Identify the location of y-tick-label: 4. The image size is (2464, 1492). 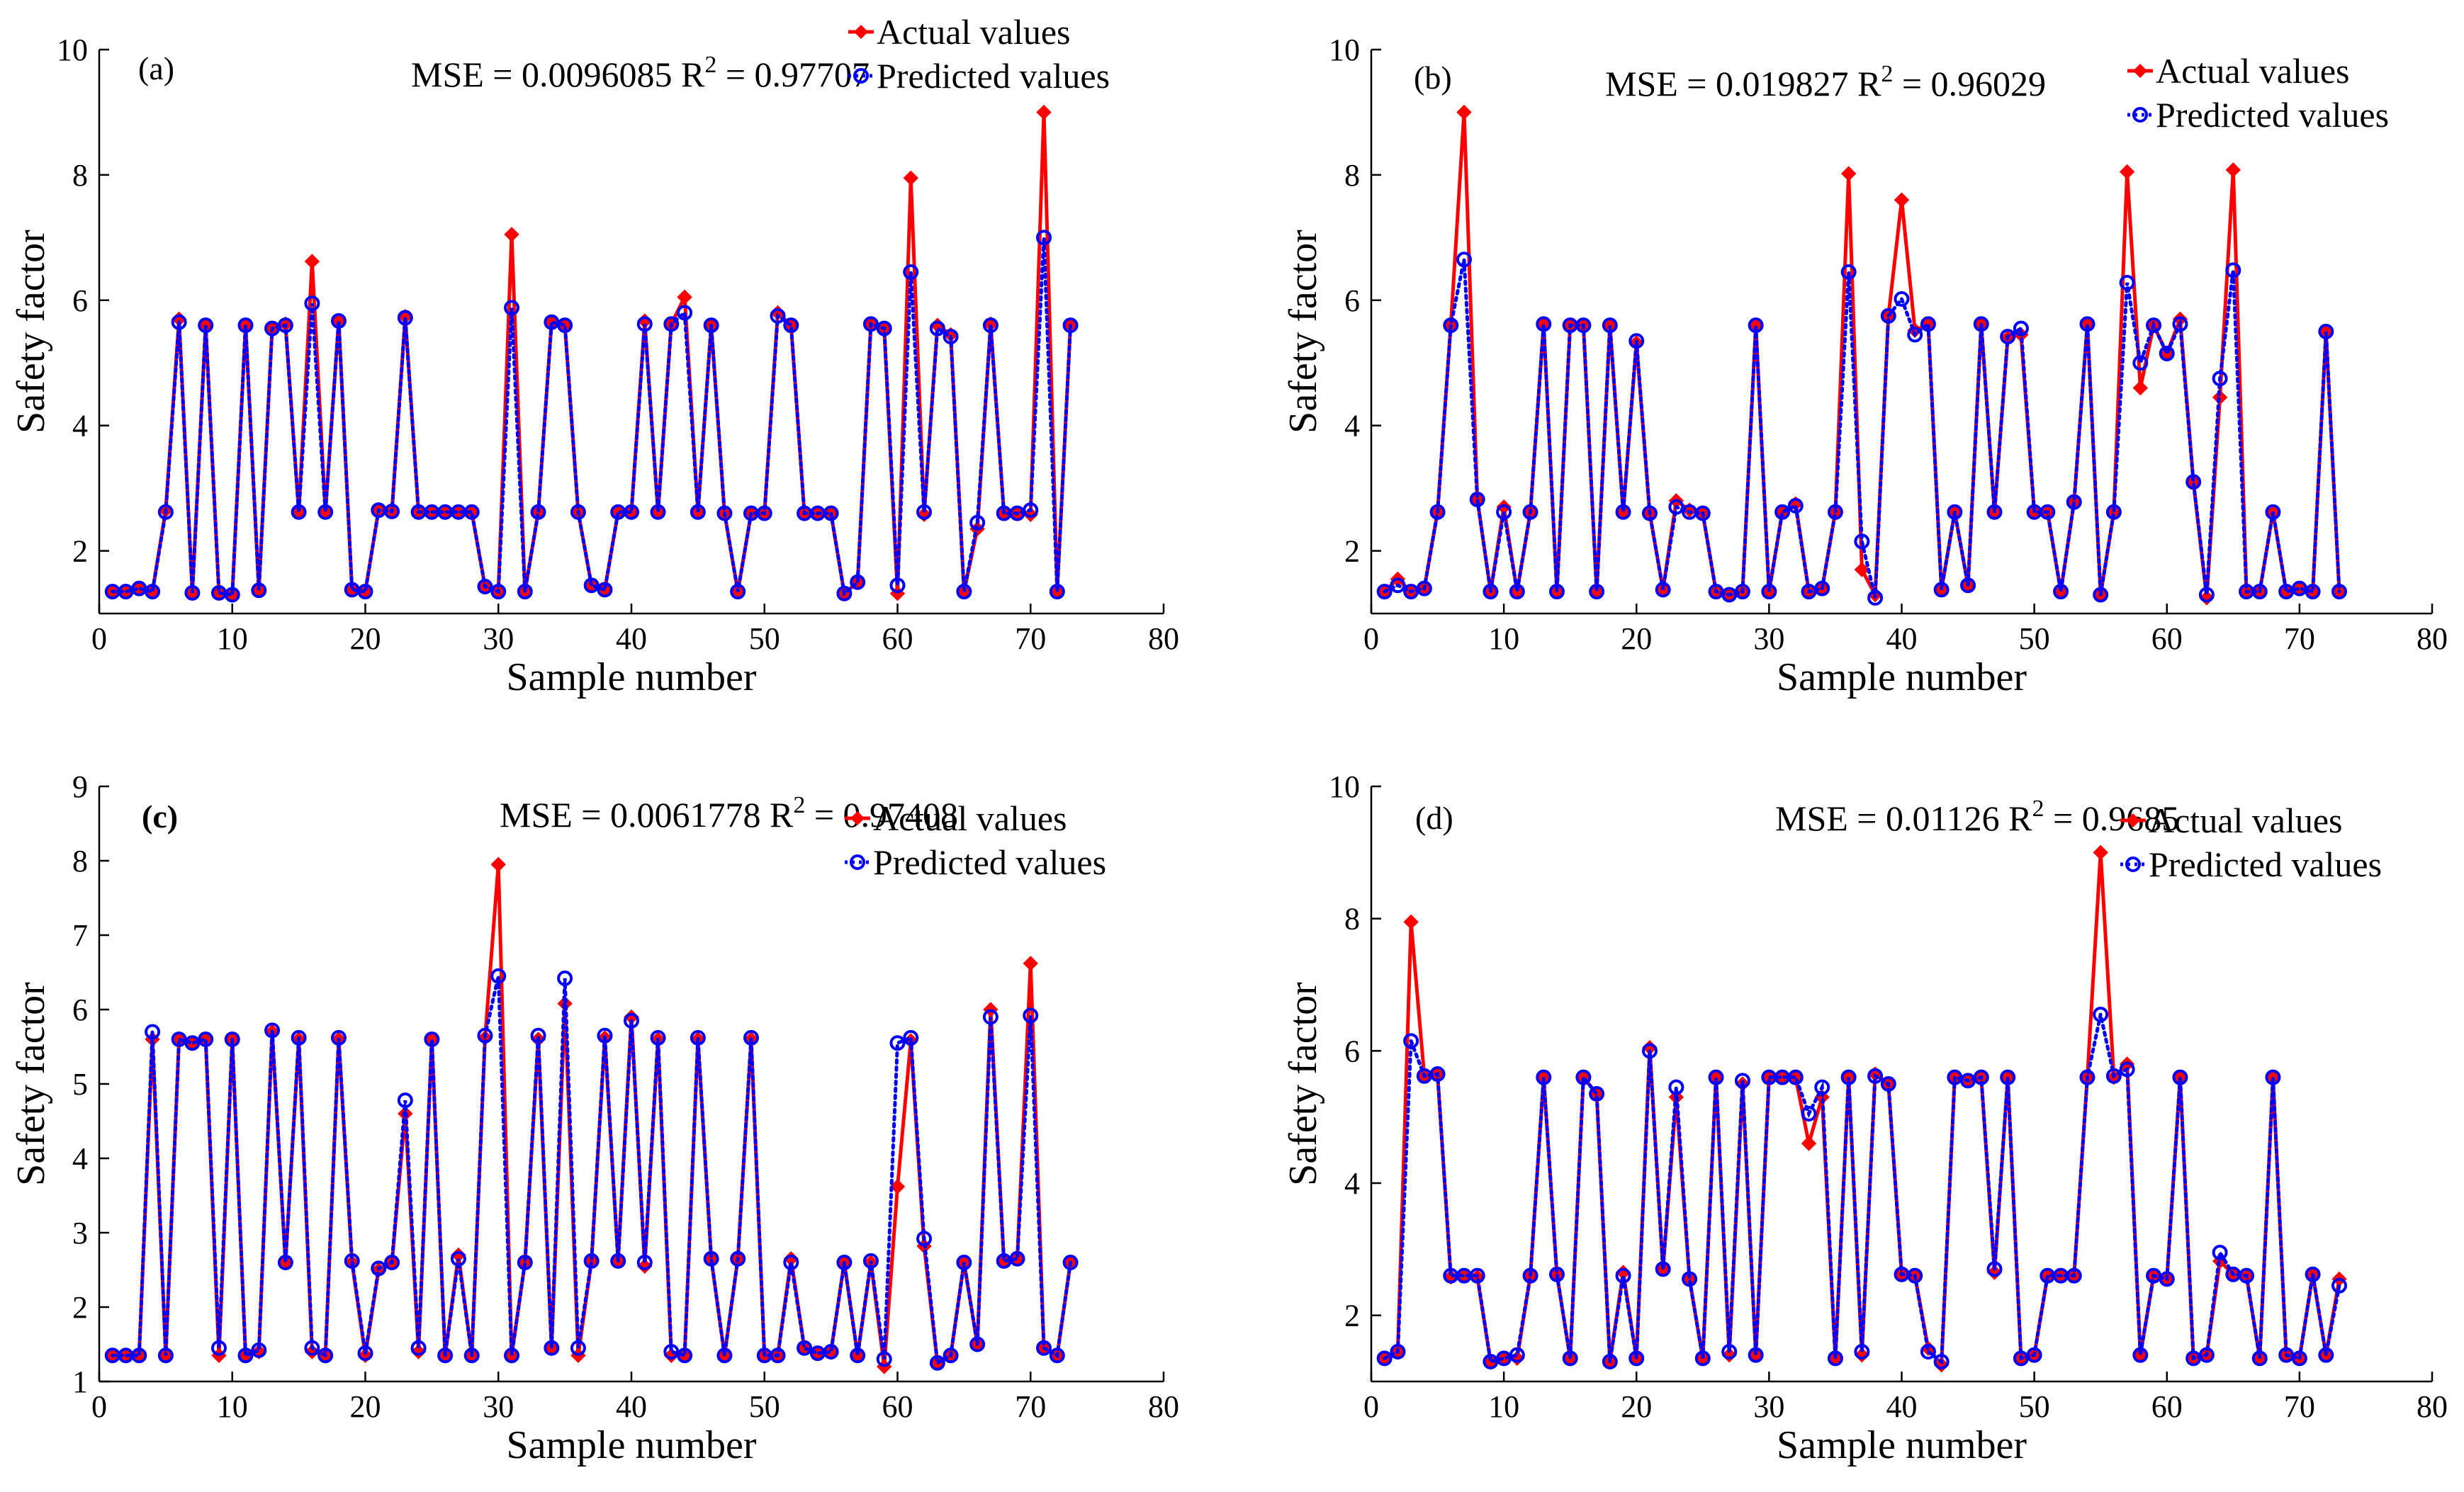
(80, 1158).